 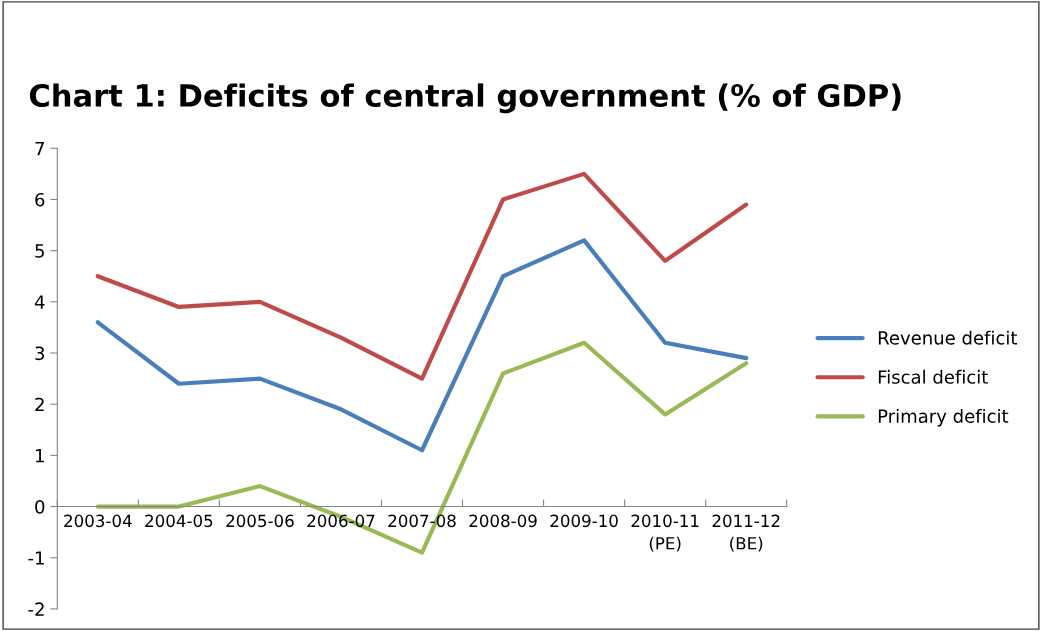 What do you see at coordinates (948, 337) in the screenshot?
I see `legend-label: Revenue deficit` at bounding box center [948, 337].